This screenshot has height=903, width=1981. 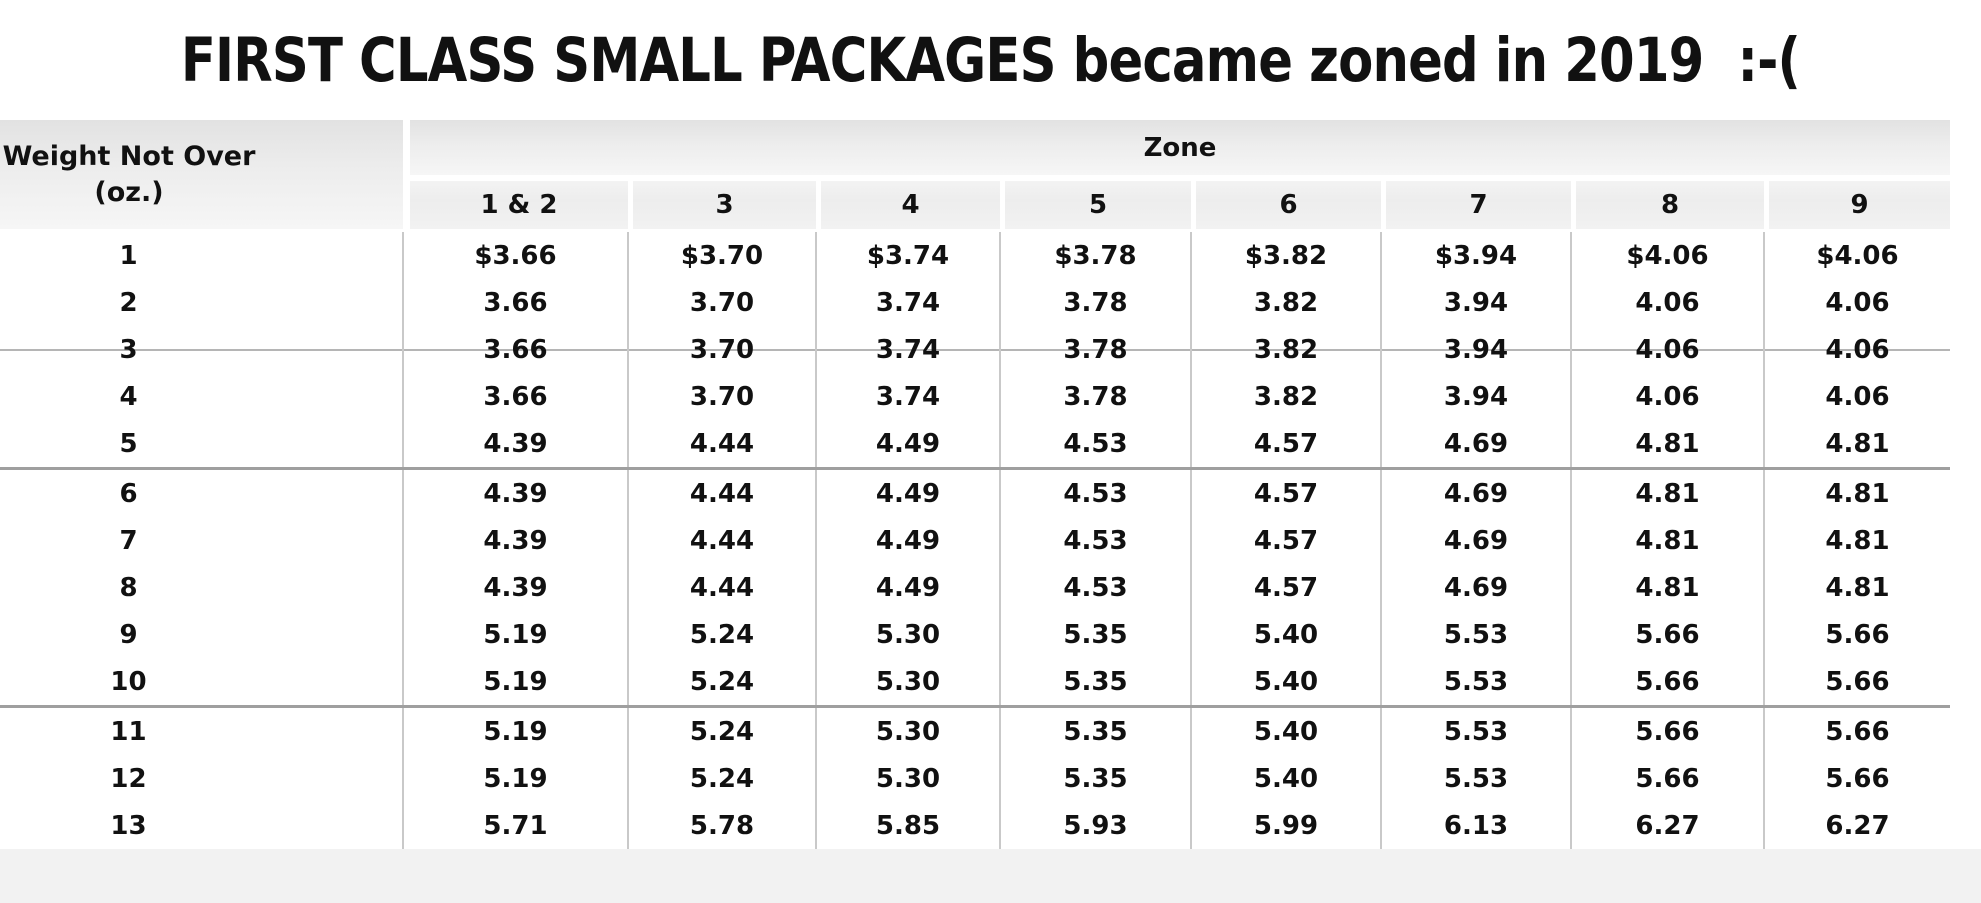 What do you see at coordinates (519, 205) in the screenshot?
I see `zone-column-header: 1 & 2` at bounding box center [519, 205].